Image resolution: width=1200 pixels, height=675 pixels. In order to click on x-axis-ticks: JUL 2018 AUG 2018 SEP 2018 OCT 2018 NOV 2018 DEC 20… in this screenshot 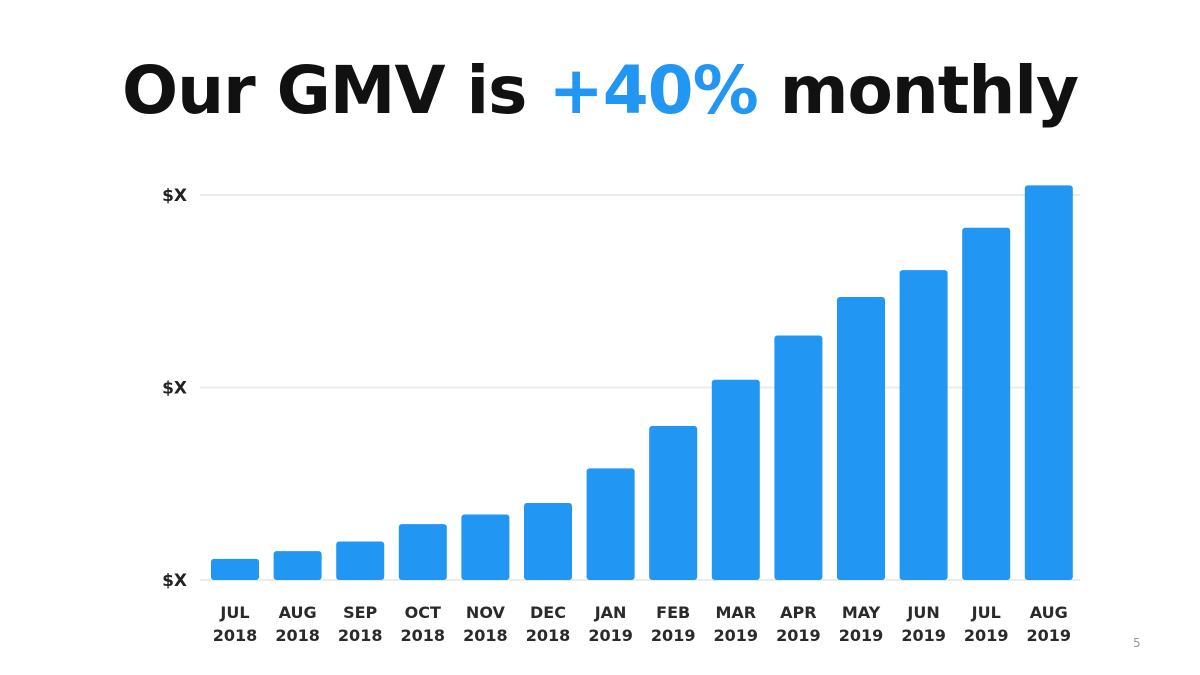, I will do `click(642, 624)`.